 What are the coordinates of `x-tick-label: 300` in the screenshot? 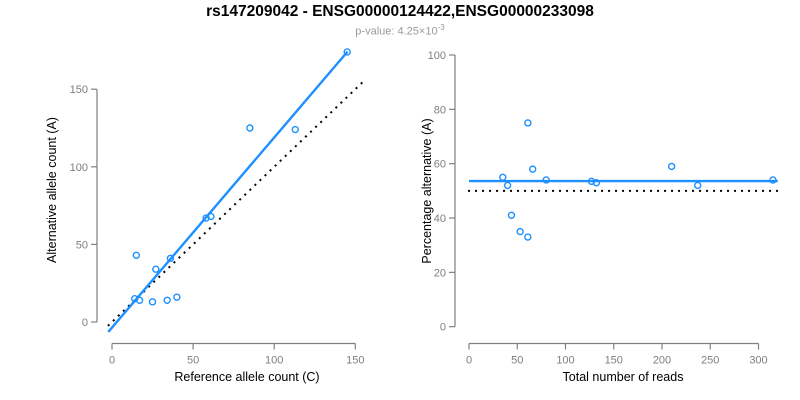 It's located at (758, 361).